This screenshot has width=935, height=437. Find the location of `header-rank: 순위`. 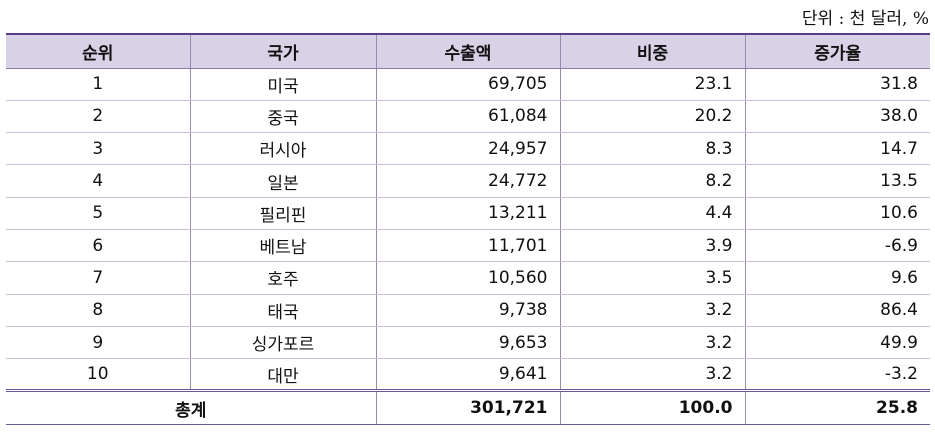

header-rank: 순위 is located at coordinates (98, 51).